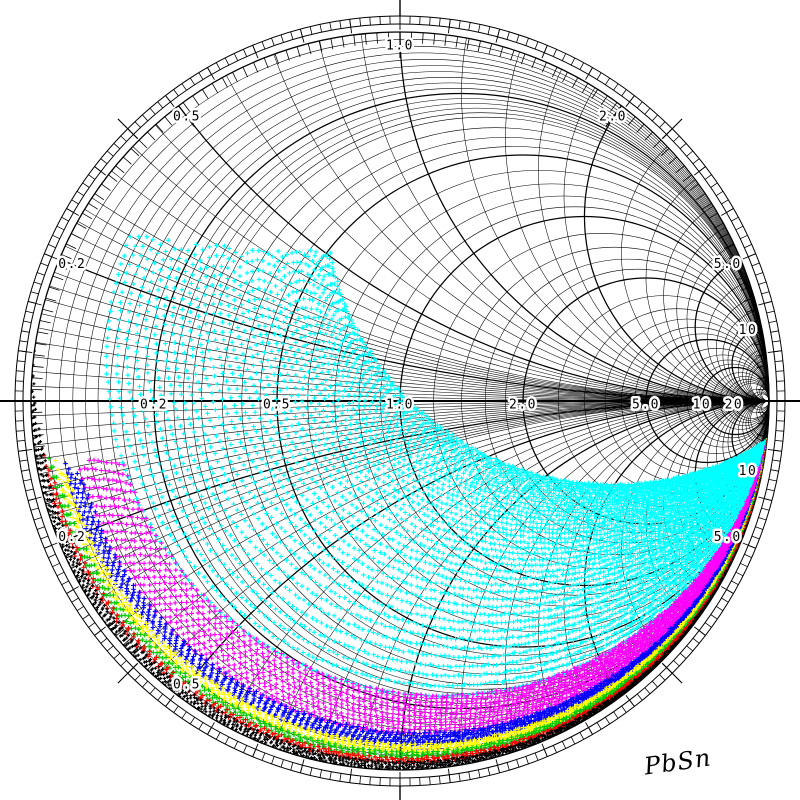 The height and width of the screenshot is (800, 800). Describe the element at coordinates (154, 405) in the screenshot. I see `resistance-axis-label: 0.2` at that location.